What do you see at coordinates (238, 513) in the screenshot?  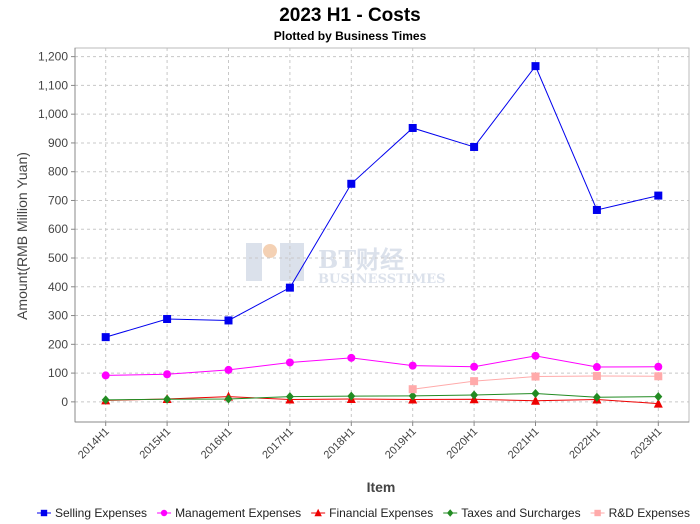 I see `legend-label: Management Expenses` at bounding box center [238, 513].